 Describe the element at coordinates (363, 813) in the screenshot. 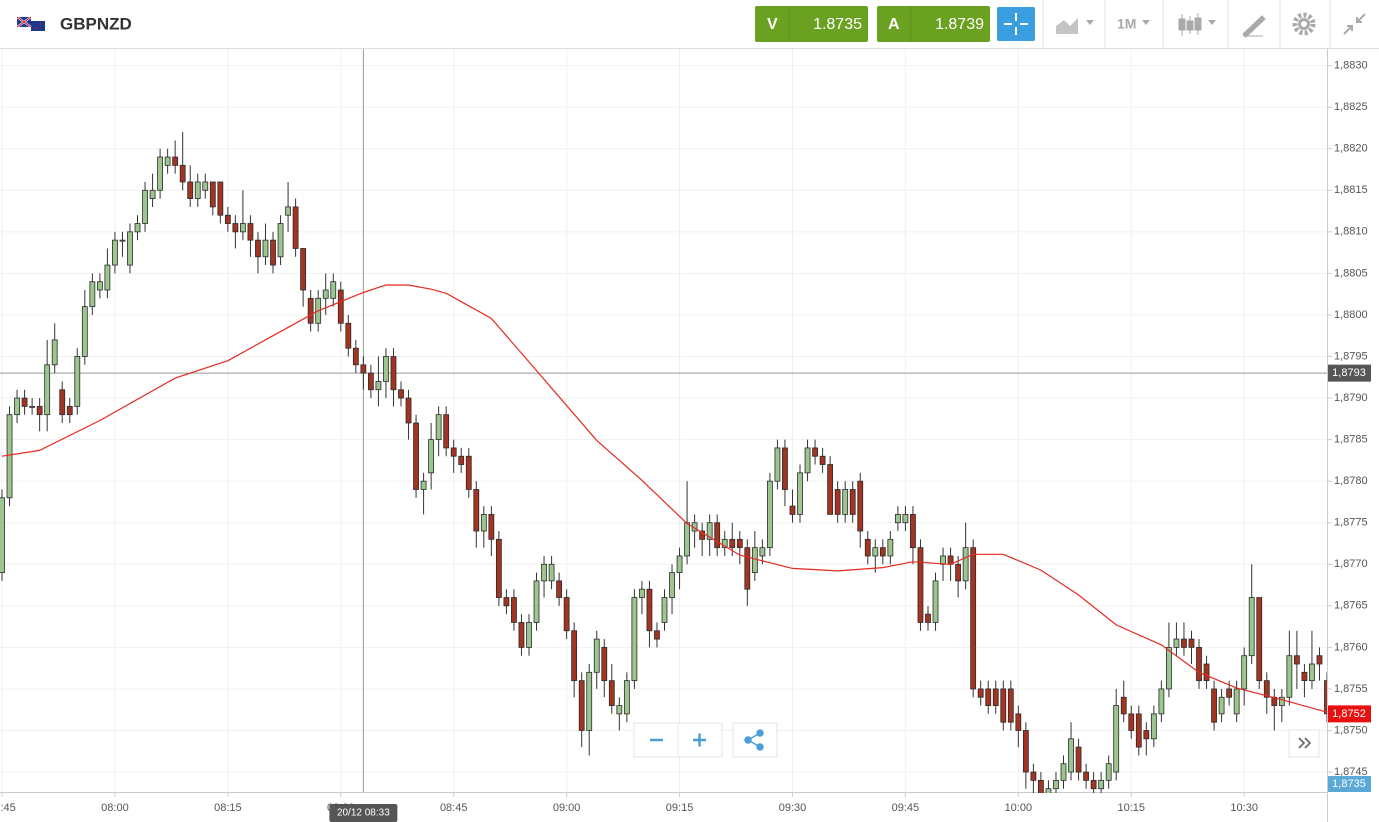

I see `crosshair-x-box` at that location.